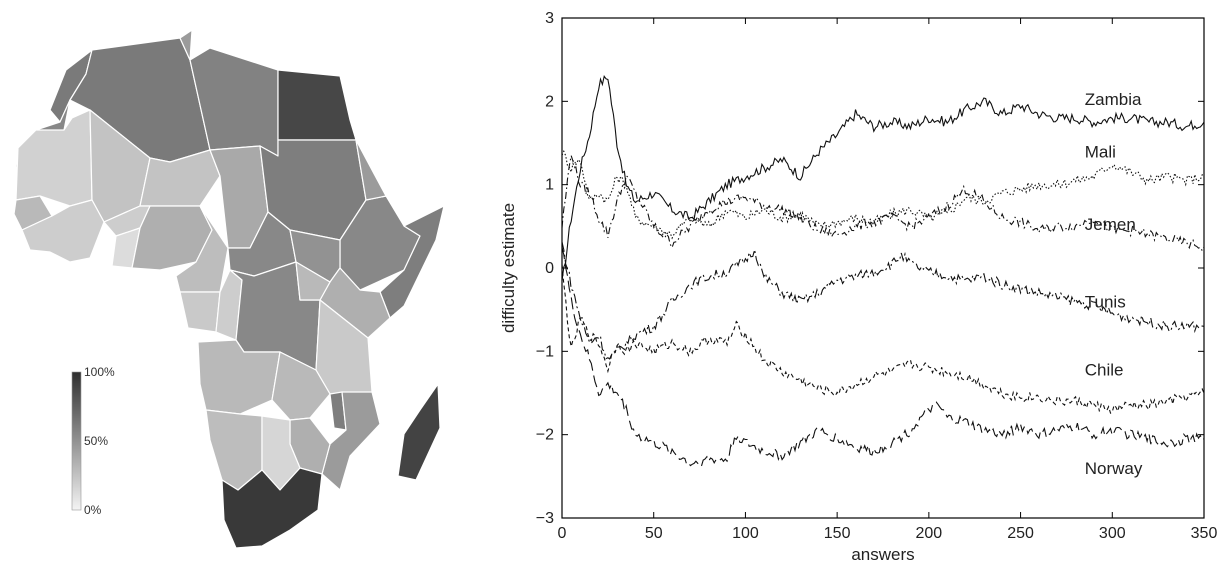 This screenshot has height=572, width=1224. I want to click on region-gabon, so click(200, 312).